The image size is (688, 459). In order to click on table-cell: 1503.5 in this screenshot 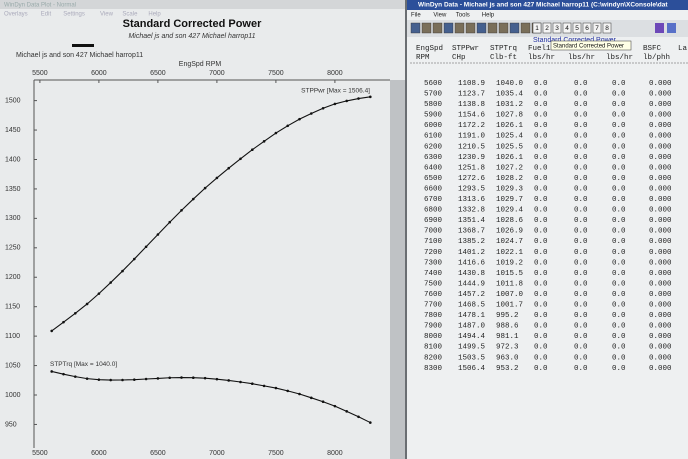, I will do `click(472, 358)`.